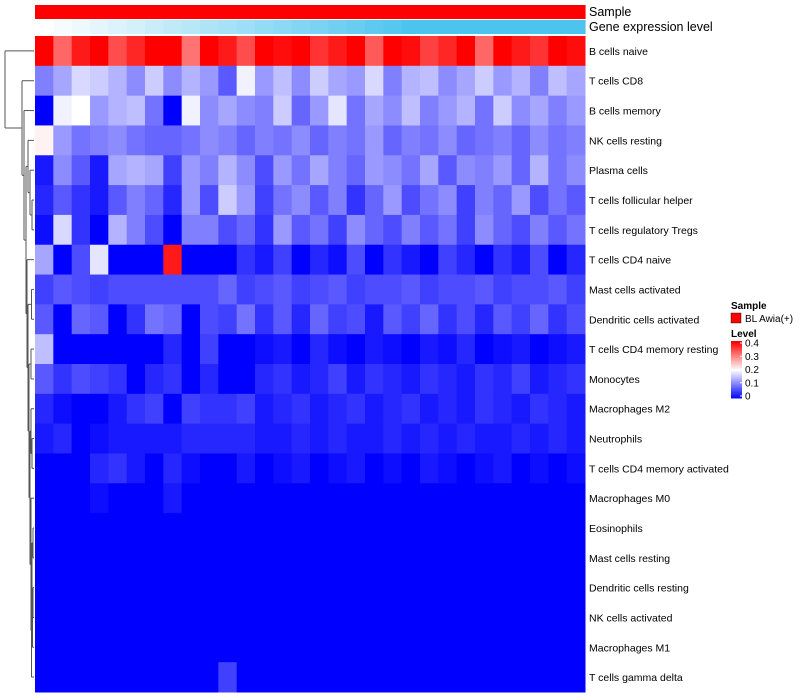  I want to click on legend-tick-label: 0, so click(748, 397).